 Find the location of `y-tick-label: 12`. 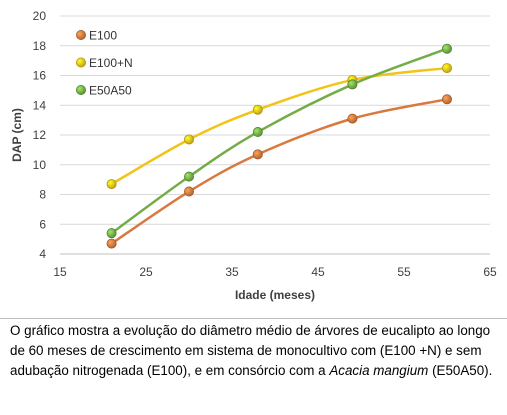

y-tick-label: 12 is located at coordinates (40, 135).